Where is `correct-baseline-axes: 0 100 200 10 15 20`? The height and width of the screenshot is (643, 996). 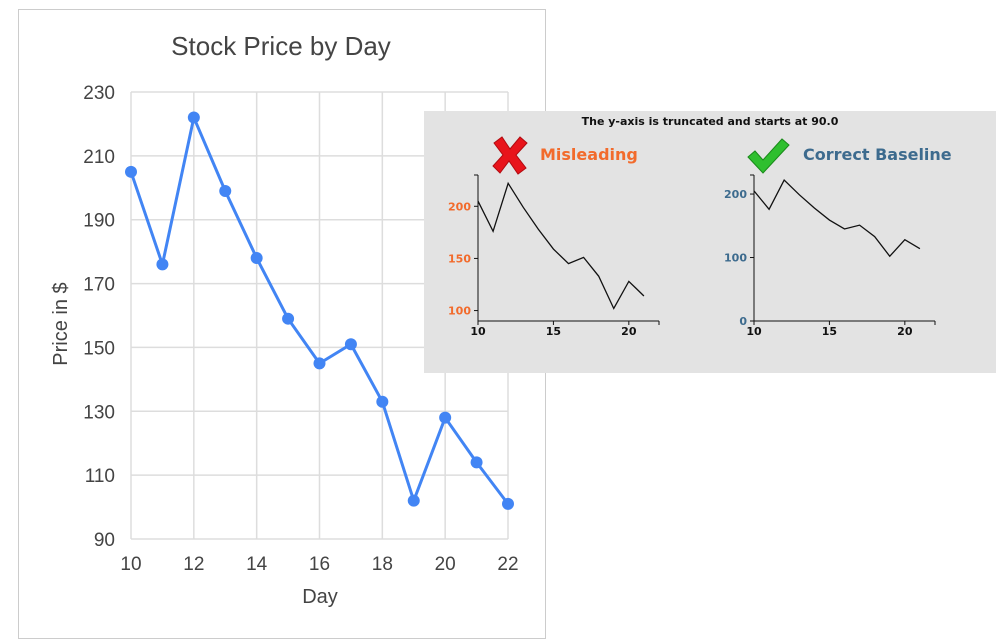
correct-baseline-axes: 0 100 200 10 15 20 is located at coordinates (830, 256).